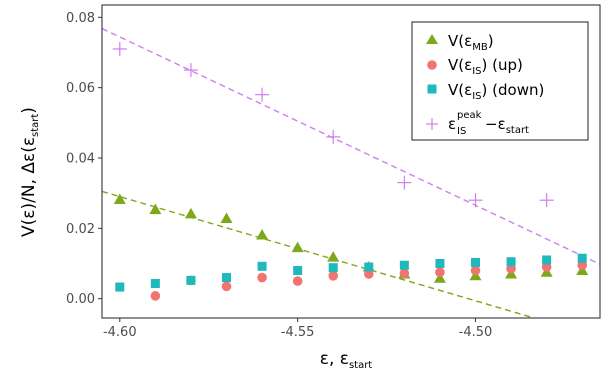  I want to click on y-axis: 0.00 0.02 0.04 0.06 0.08, so click(84, 159).